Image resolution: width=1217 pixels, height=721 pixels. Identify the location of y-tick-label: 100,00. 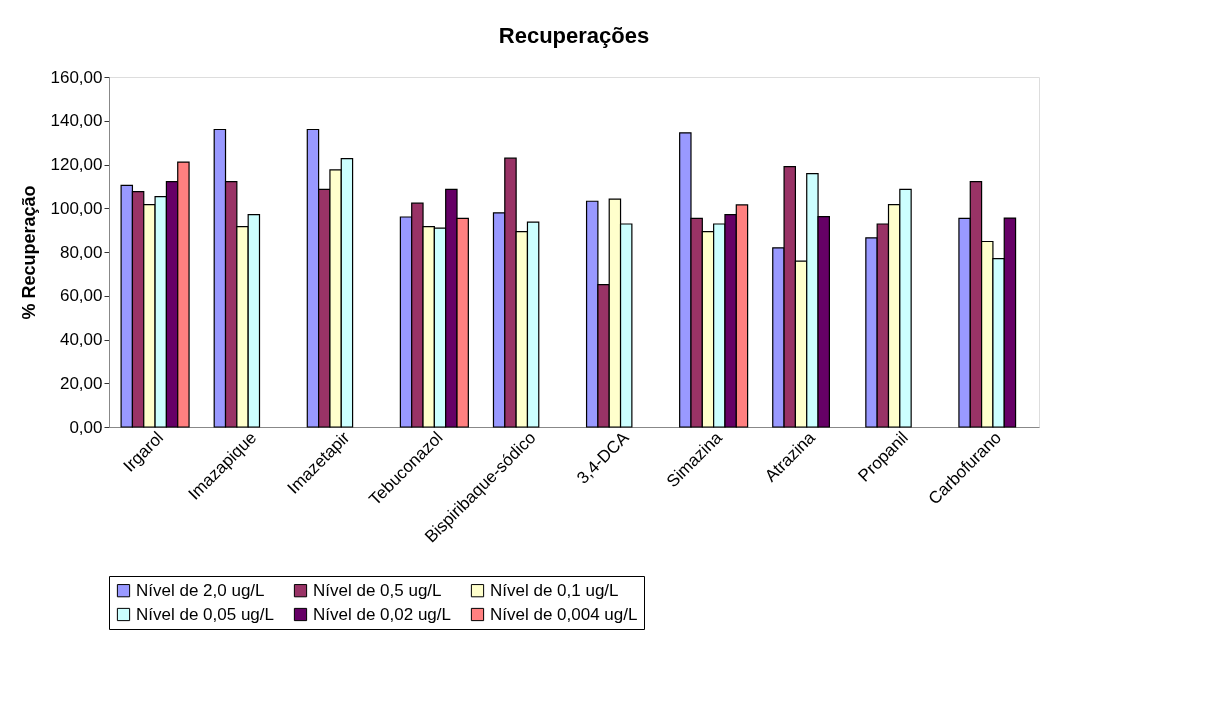
(76, 208).